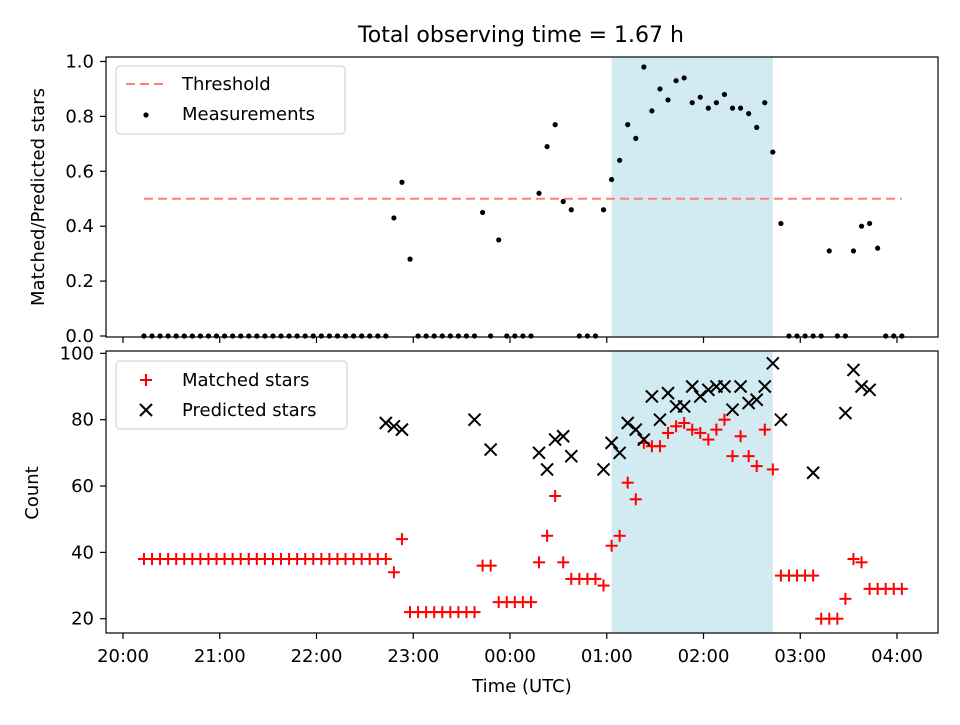 The width and height of the screenshot is (960, 725). What do you see at coordinates (79, 116) in the screenshot?
I see `top-y-tick-label: 0.8` at bounding box center [79, 116].